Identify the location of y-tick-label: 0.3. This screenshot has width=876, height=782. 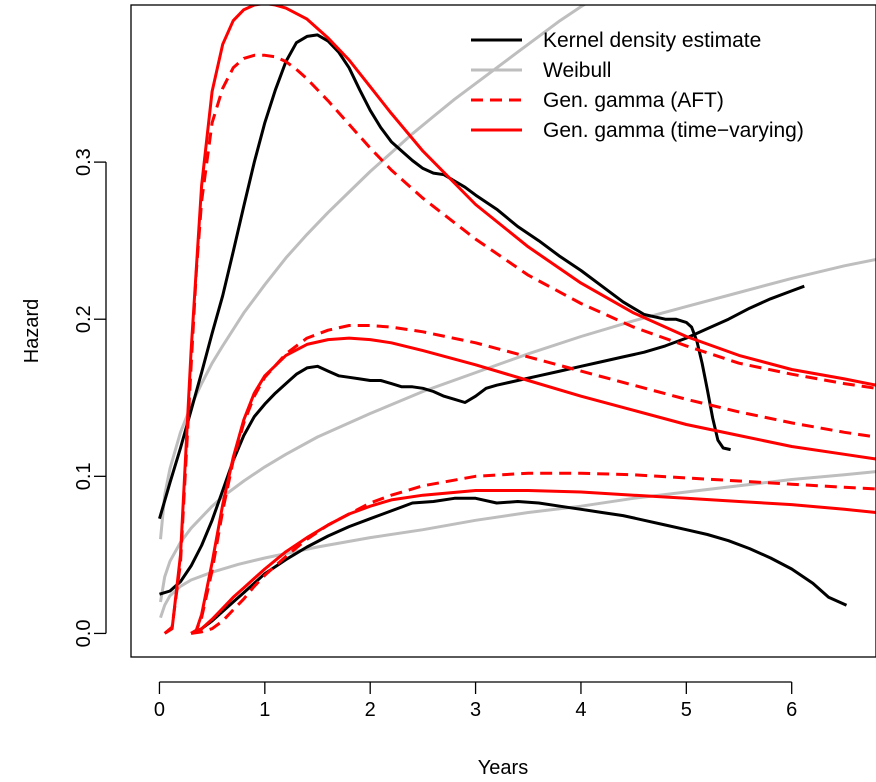
(84, 162).